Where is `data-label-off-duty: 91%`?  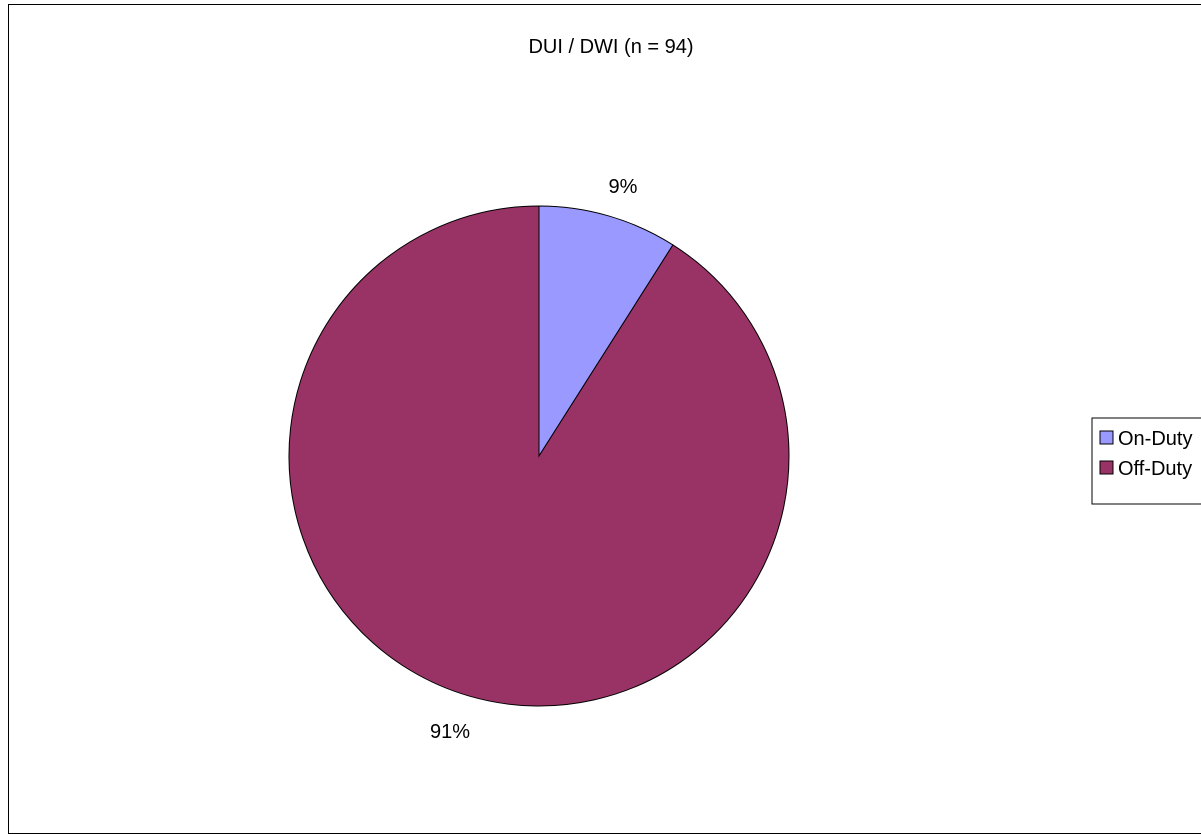 data-label-off-duty: 91% is located at coordinates (450, 732).